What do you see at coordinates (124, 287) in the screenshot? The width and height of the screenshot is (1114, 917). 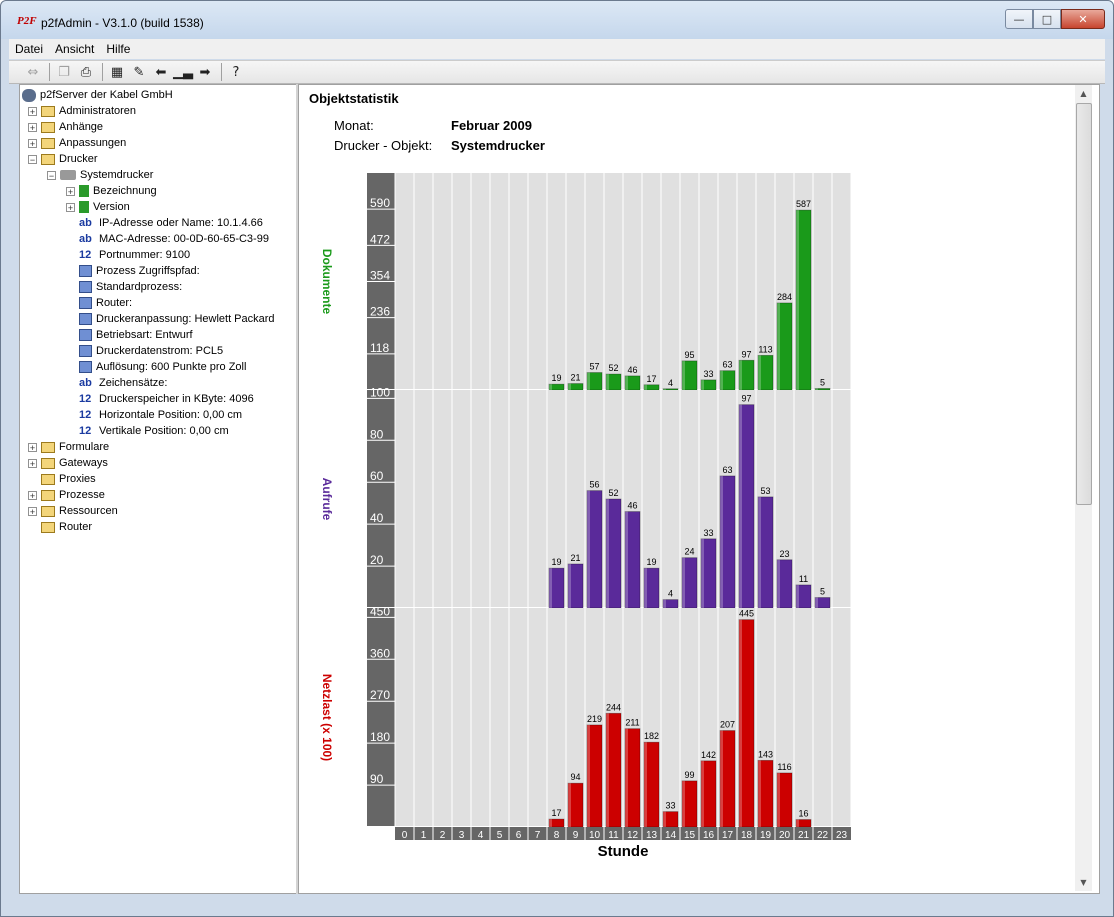 I see `tree-item: Standardprozess:` at bounding box center [124, 287].